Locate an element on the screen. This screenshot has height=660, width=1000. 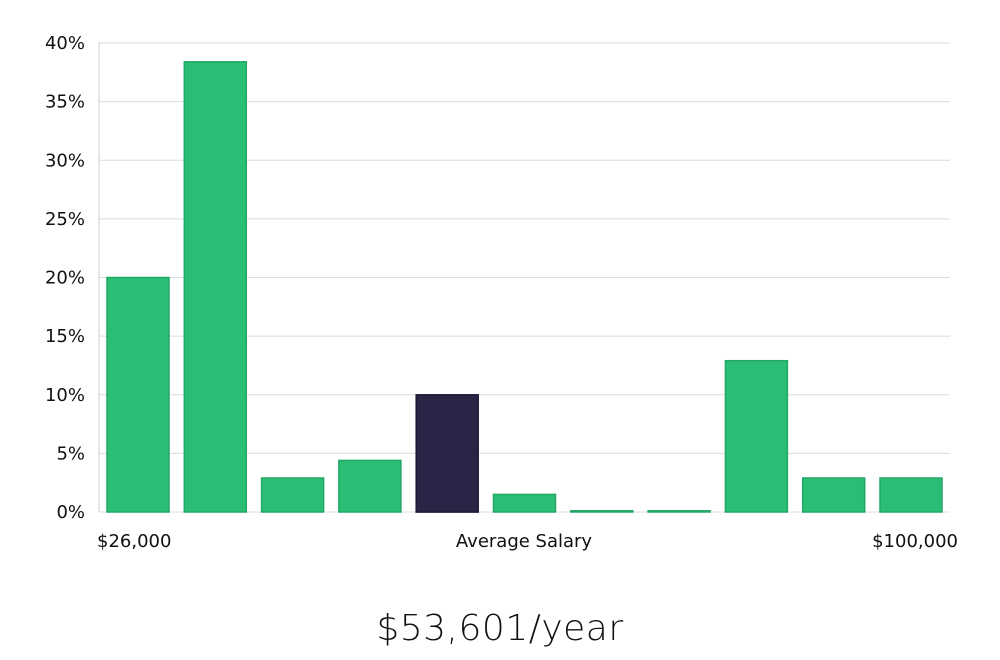
bar-highlight-average is located at coordinates (447, 453).